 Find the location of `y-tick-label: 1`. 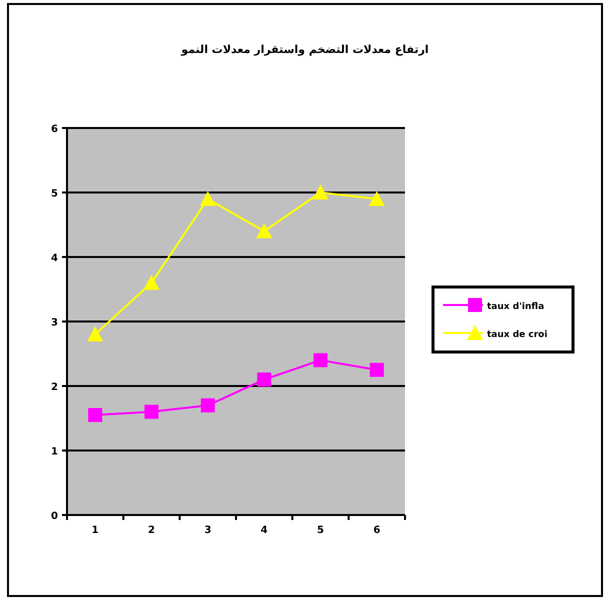

y-tick-label: 1 is located at coordinates (54, 452).